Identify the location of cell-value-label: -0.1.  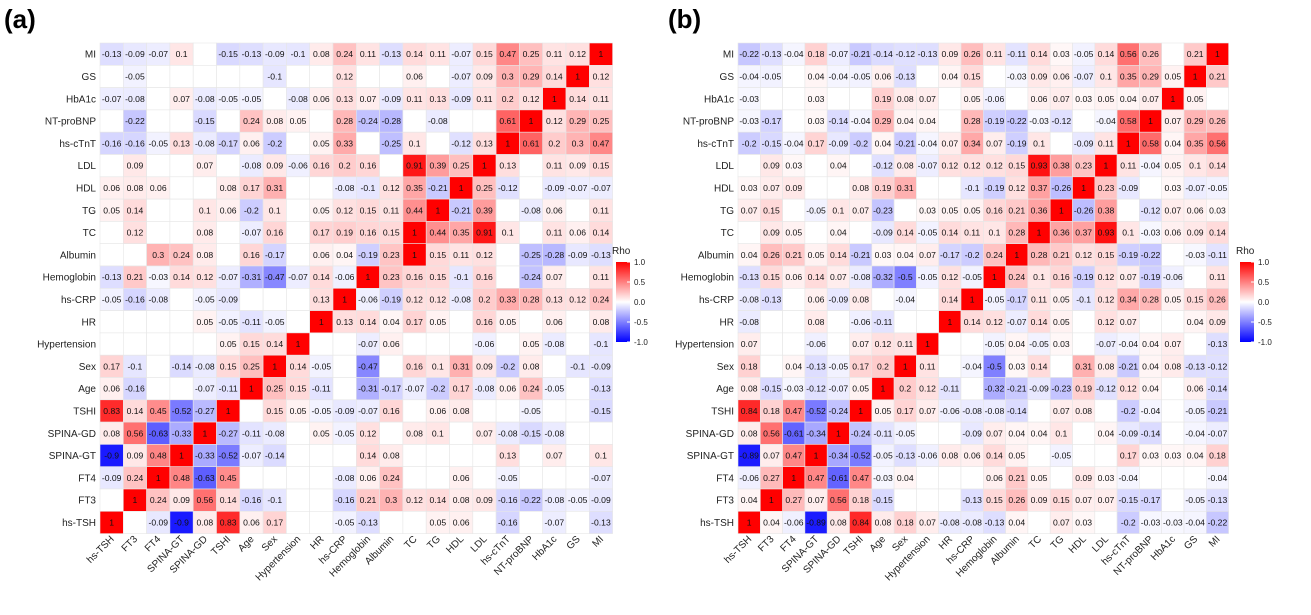
(135, 366).